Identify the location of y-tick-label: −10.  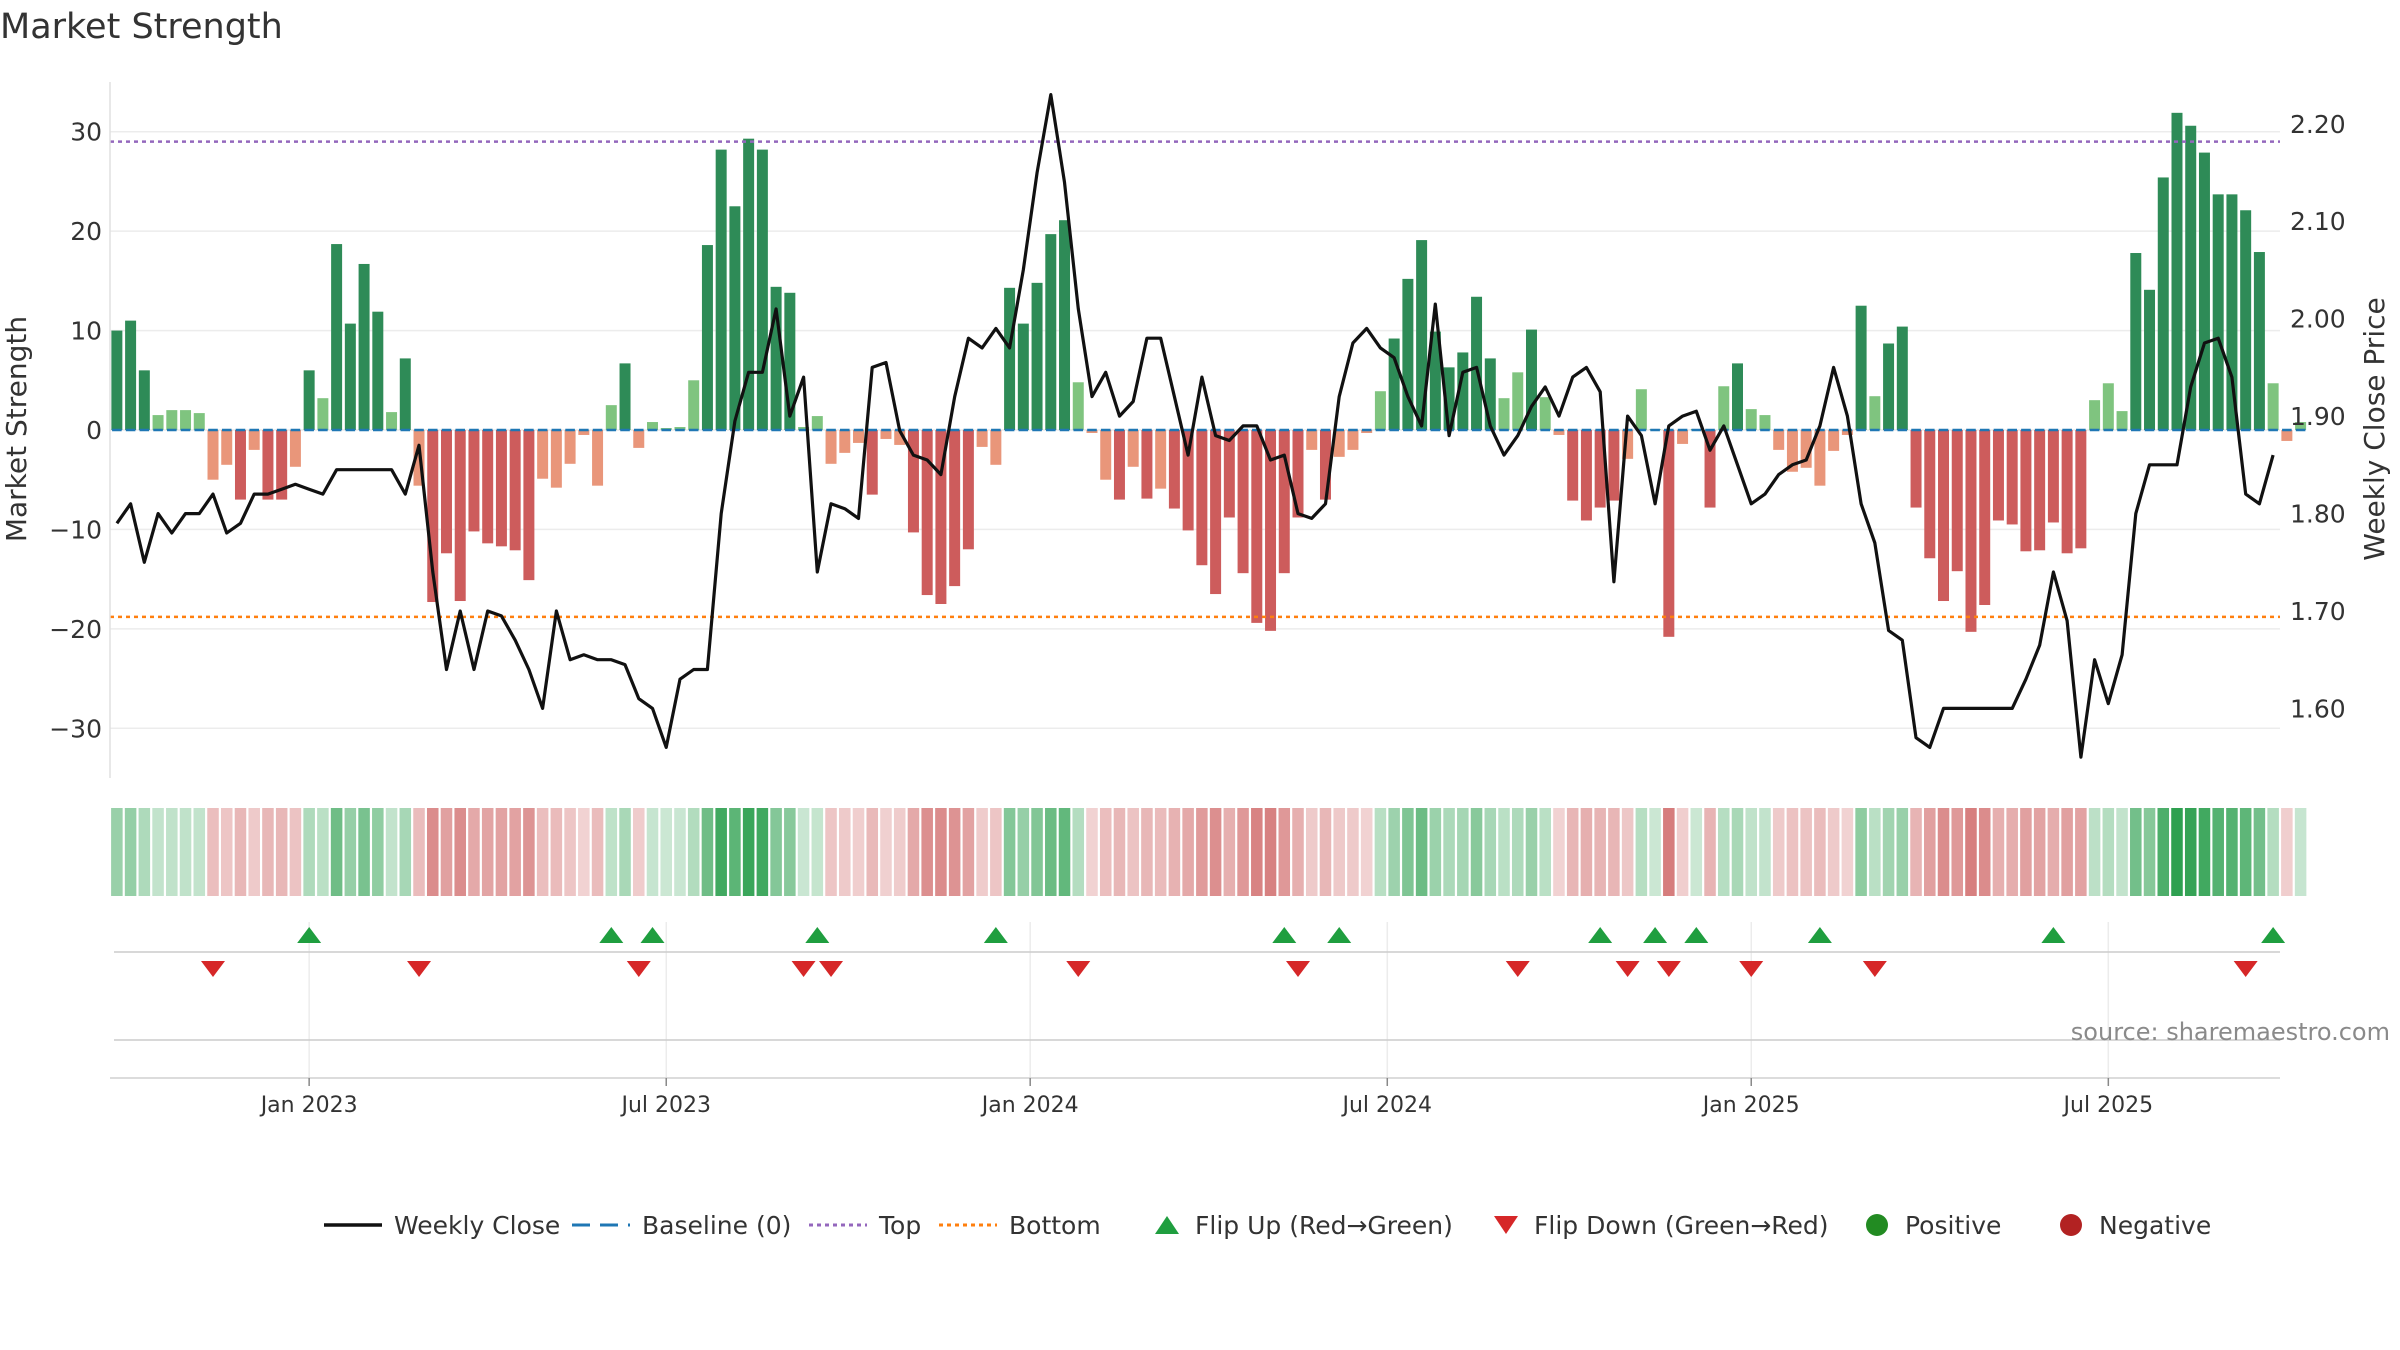
(75, 529).